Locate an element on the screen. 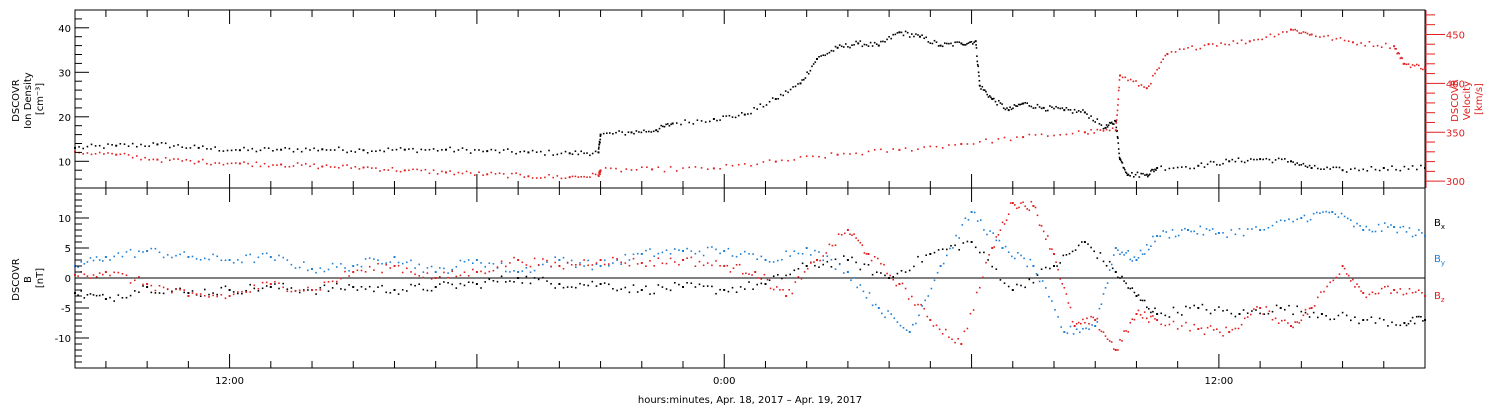 The image size is (1500, 410). b-axis-title: DSCOVR B [nT] is located at coordinates (28, 278).